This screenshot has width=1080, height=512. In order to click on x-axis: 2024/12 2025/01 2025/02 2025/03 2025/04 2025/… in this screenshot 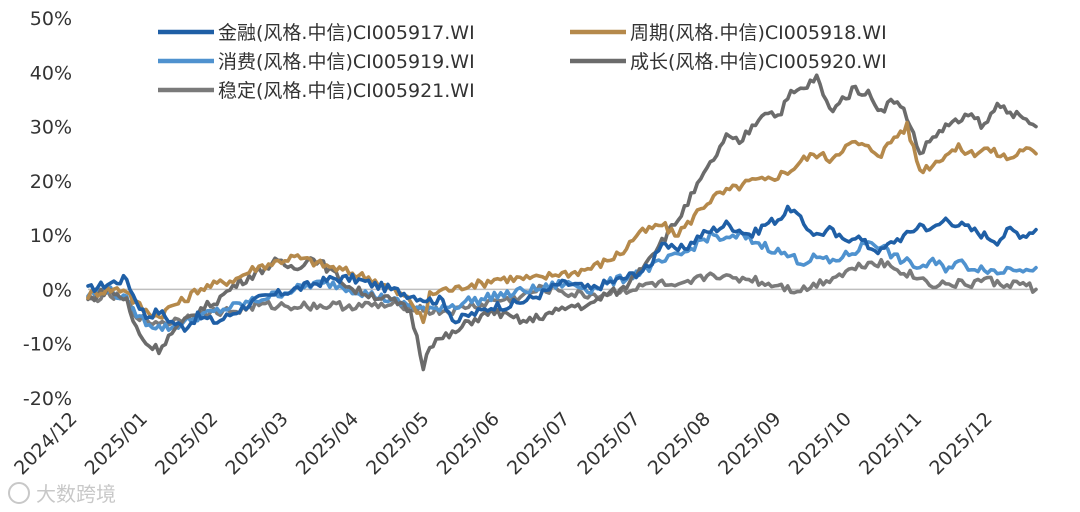, I will do `click(503, 443)`.